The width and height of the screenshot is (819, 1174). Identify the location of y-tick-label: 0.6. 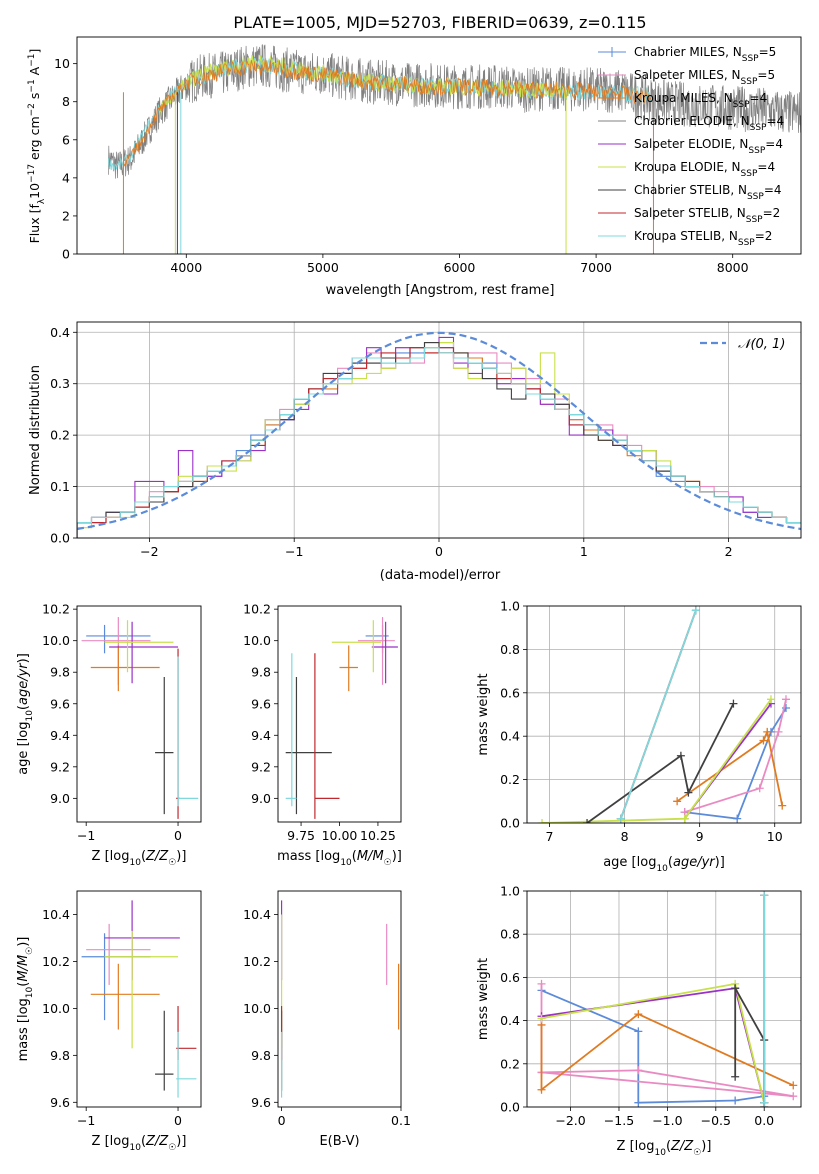
(510, 692).